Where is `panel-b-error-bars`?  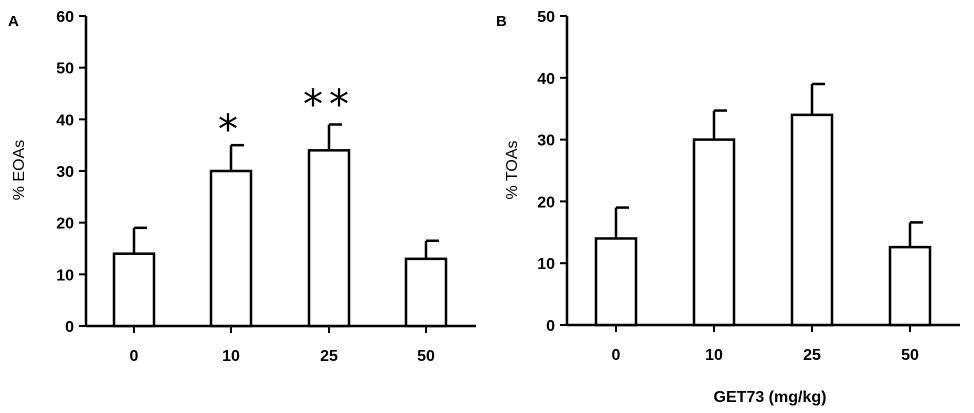
panel-b-error-bars is located at coordinates (768, 165).